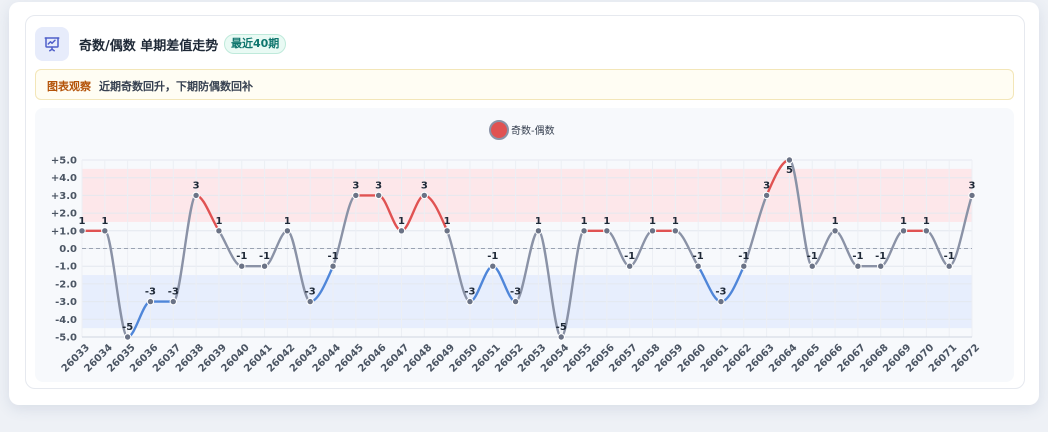  Describe the element at coordinates (64, 196) in the screenshot. I see `y-tick-label: +3.0` at that location.